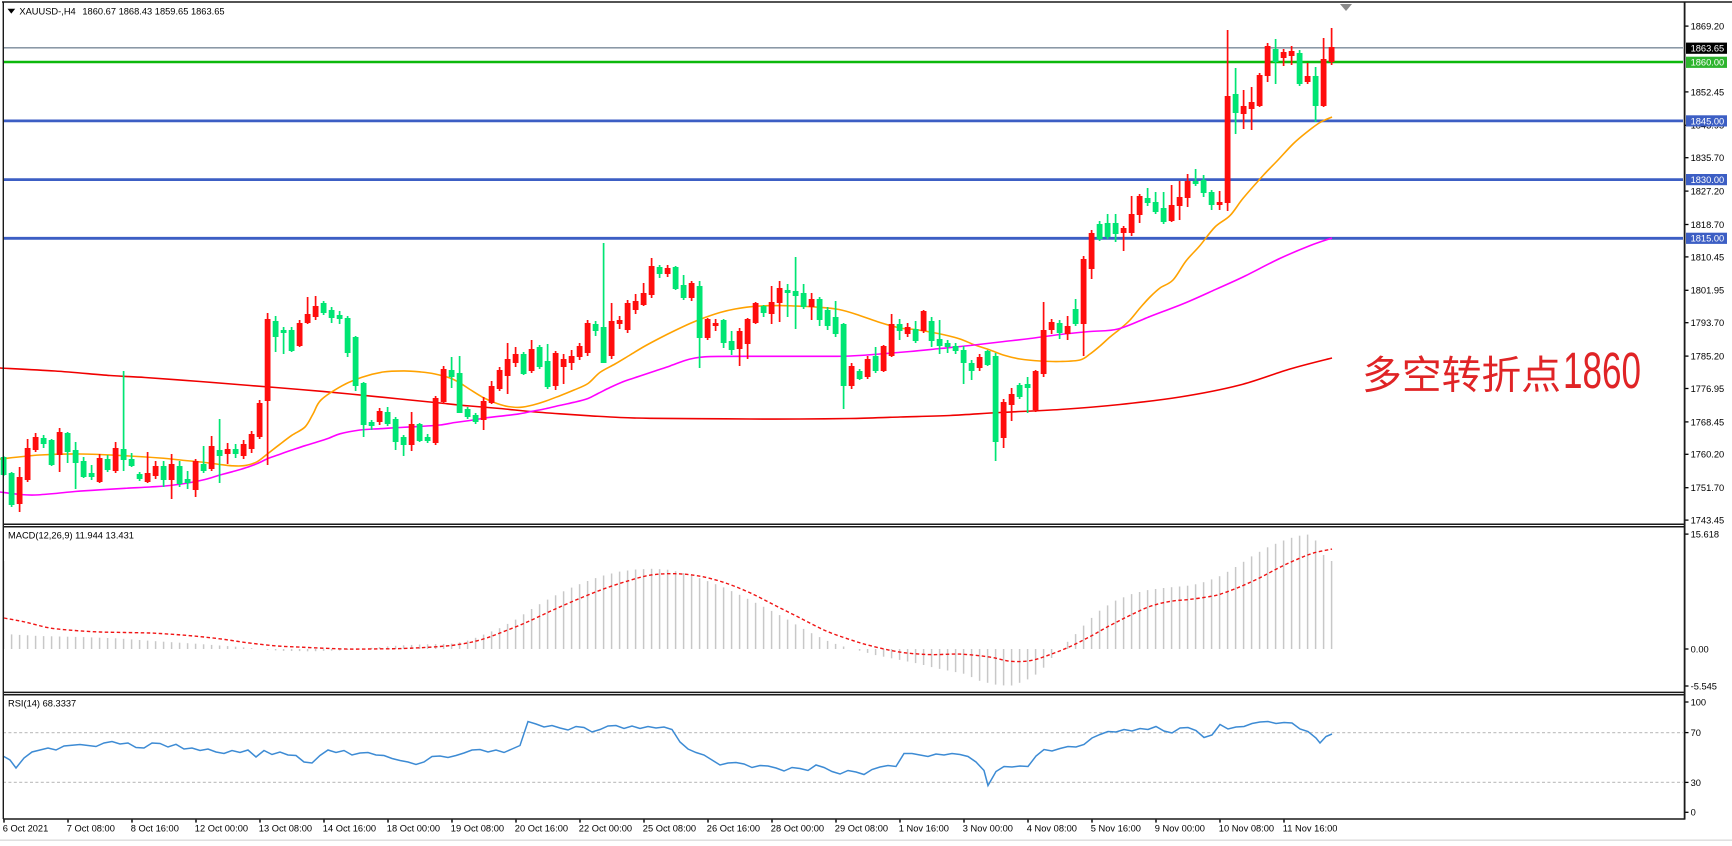 The height and width of the screenshot is (846, 1732). I want to click on svg-text:1860.67 1868.43 1859.65 1863.6: 1860.67 1868.43 1859.65 1863.65, so click(153, 12).